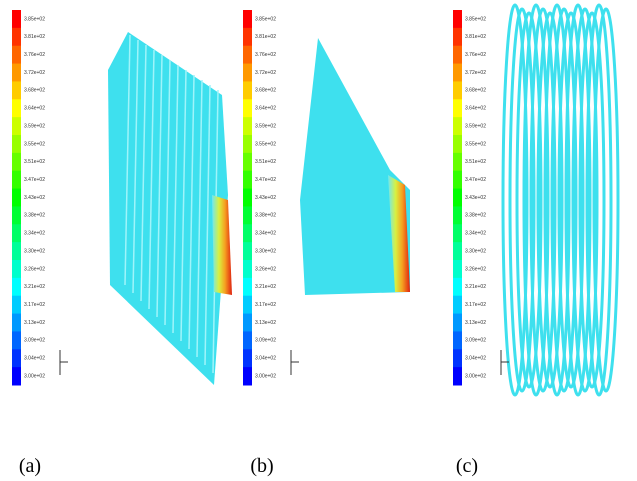 This screenshot has height=481, width=637. What do you see at coordinates (265, 91) in the screenshot?
I see `colorbar-label: 3.68e+02` at bounding box center [265, 91].